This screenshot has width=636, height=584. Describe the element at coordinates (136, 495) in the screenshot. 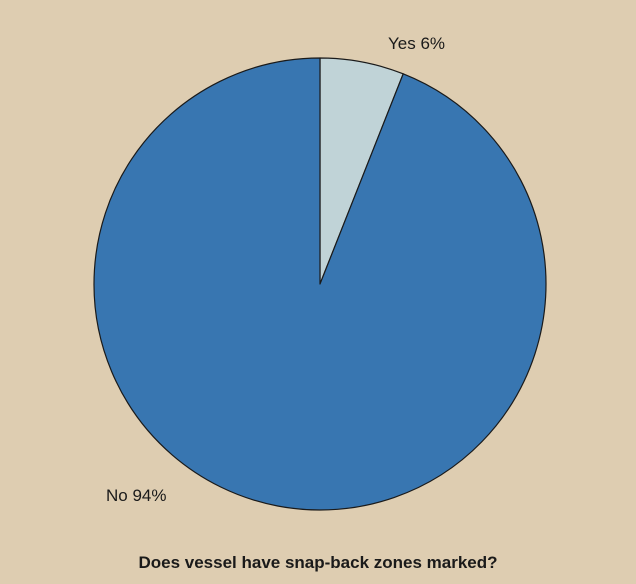

I see `slice-label-no: No 94%` at that location.